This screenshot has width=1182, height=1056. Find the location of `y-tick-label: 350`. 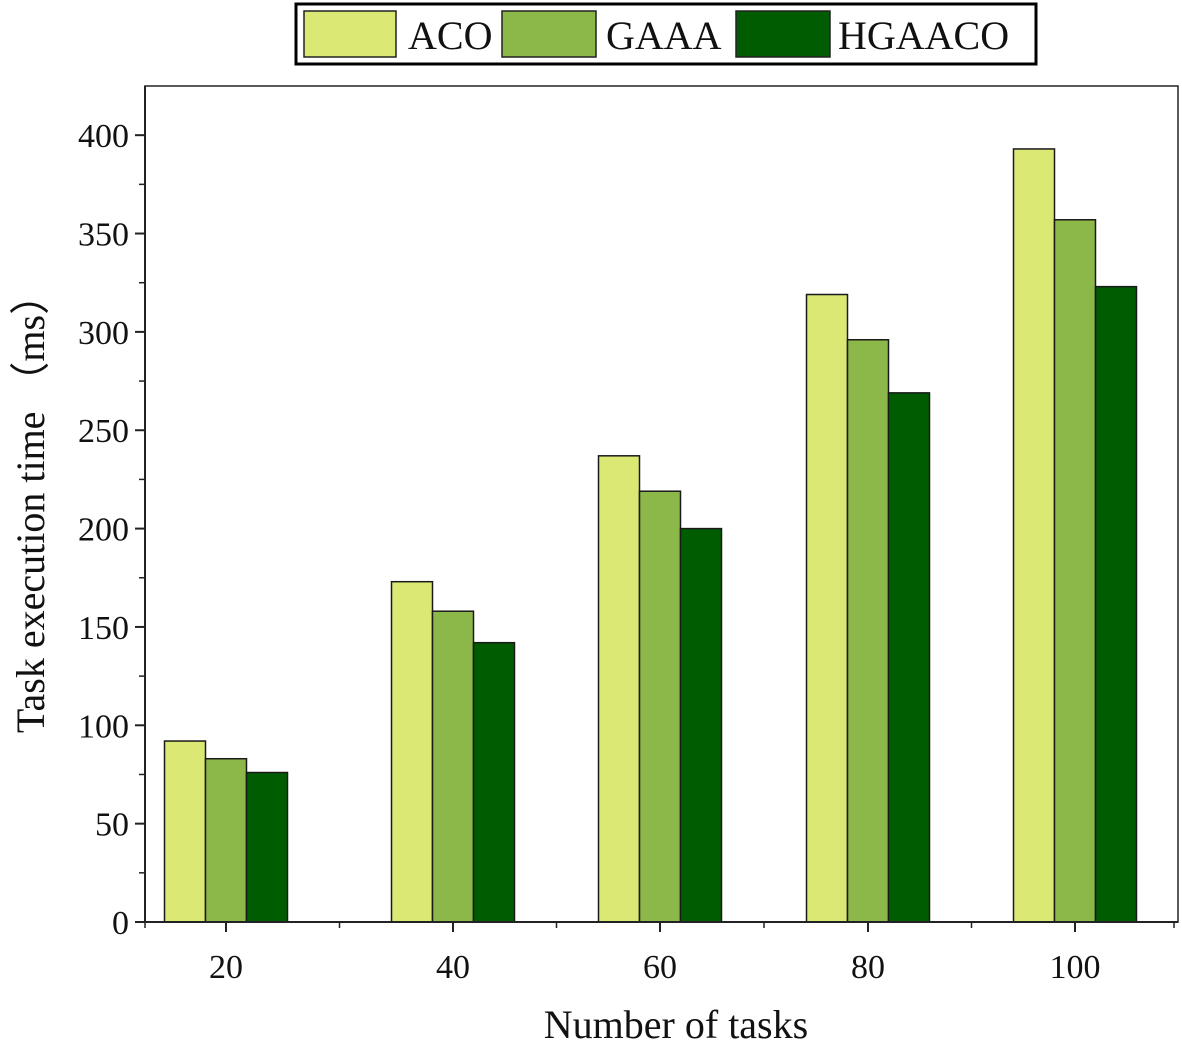

y-tick-label: 350 is located at coordinates (103, 235).